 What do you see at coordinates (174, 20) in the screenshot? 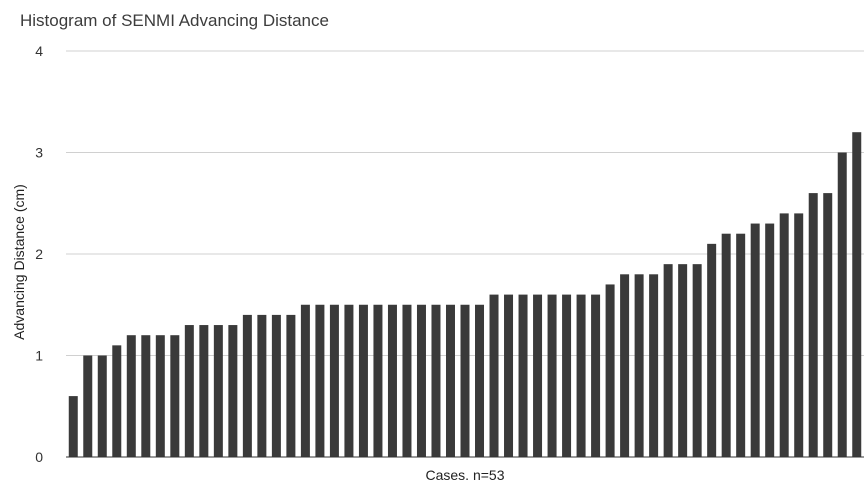
I see `chart-title: Histogram of SENMI Advancing Distance` at bounding box center [174, 20].